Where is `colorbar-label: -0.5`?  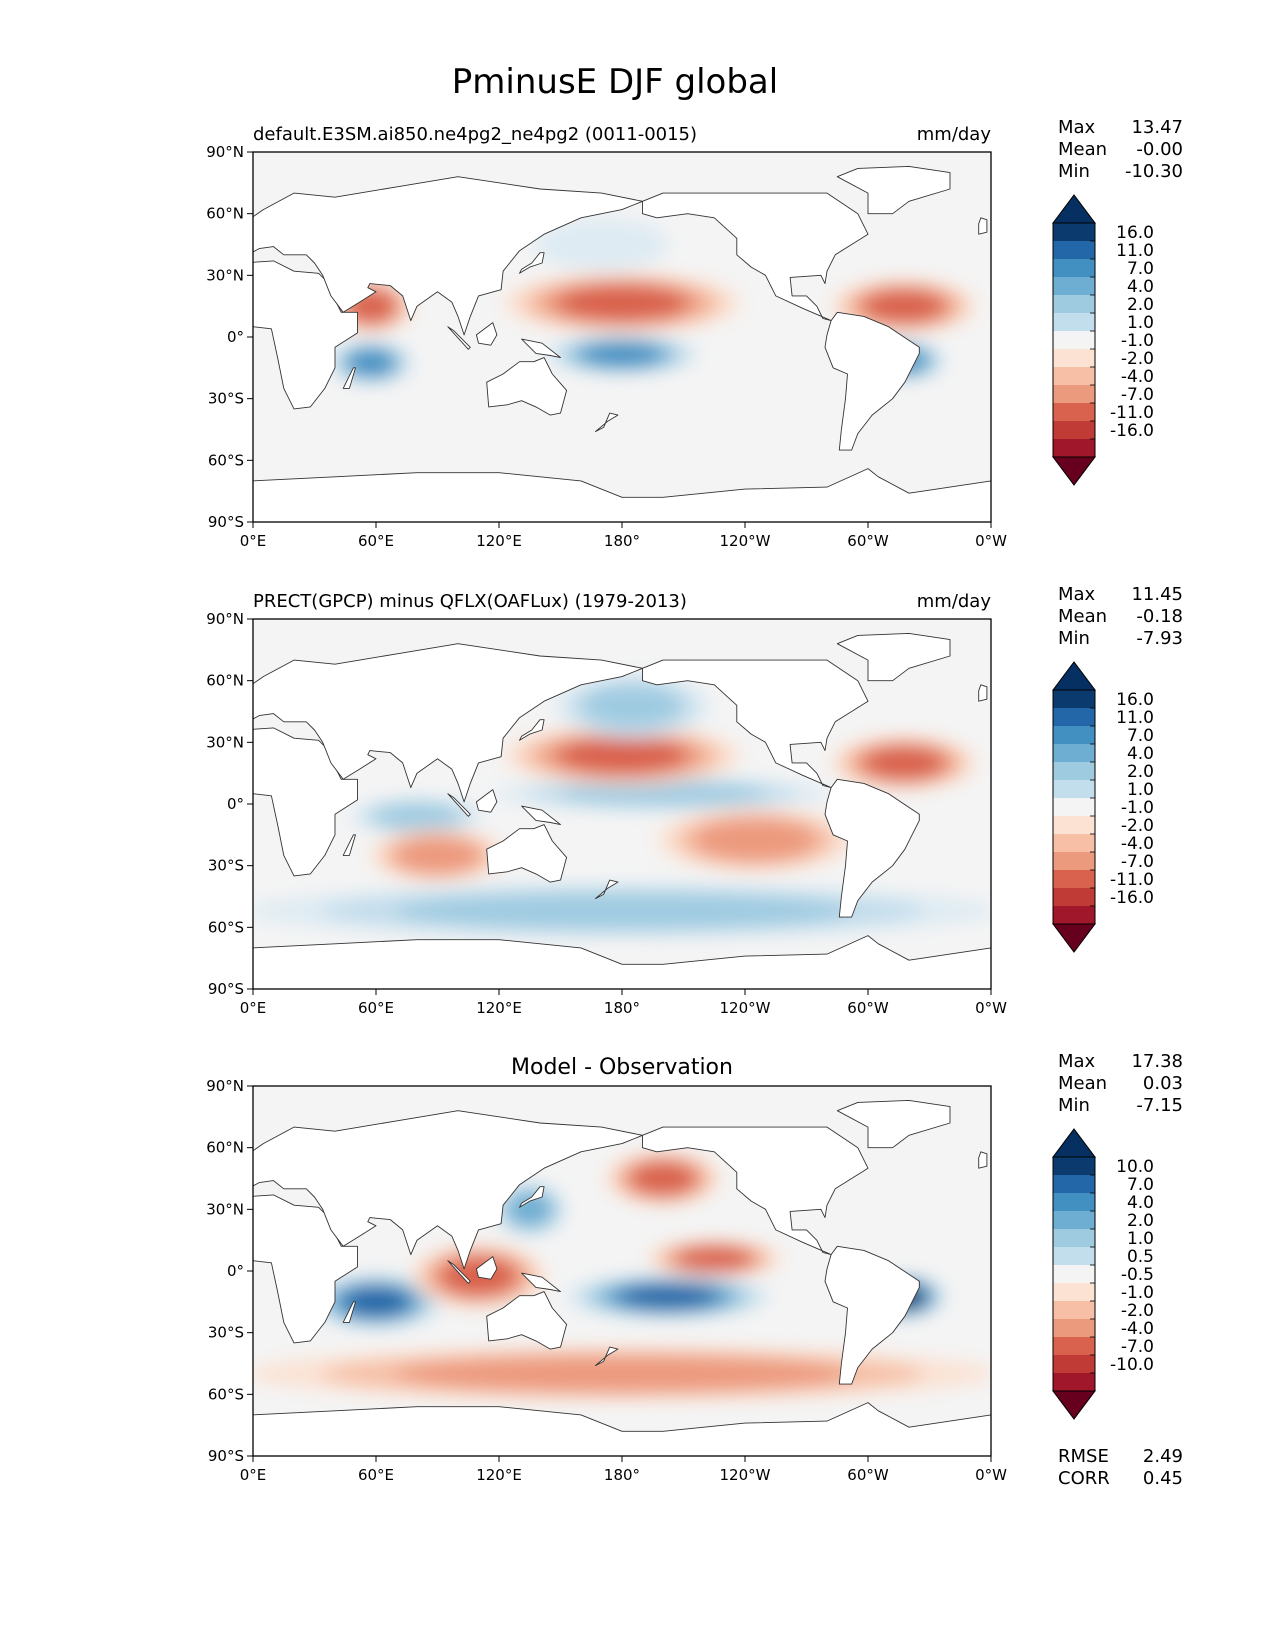
colorbar-label: -0.5 is located at coordinates (1137, 1275).